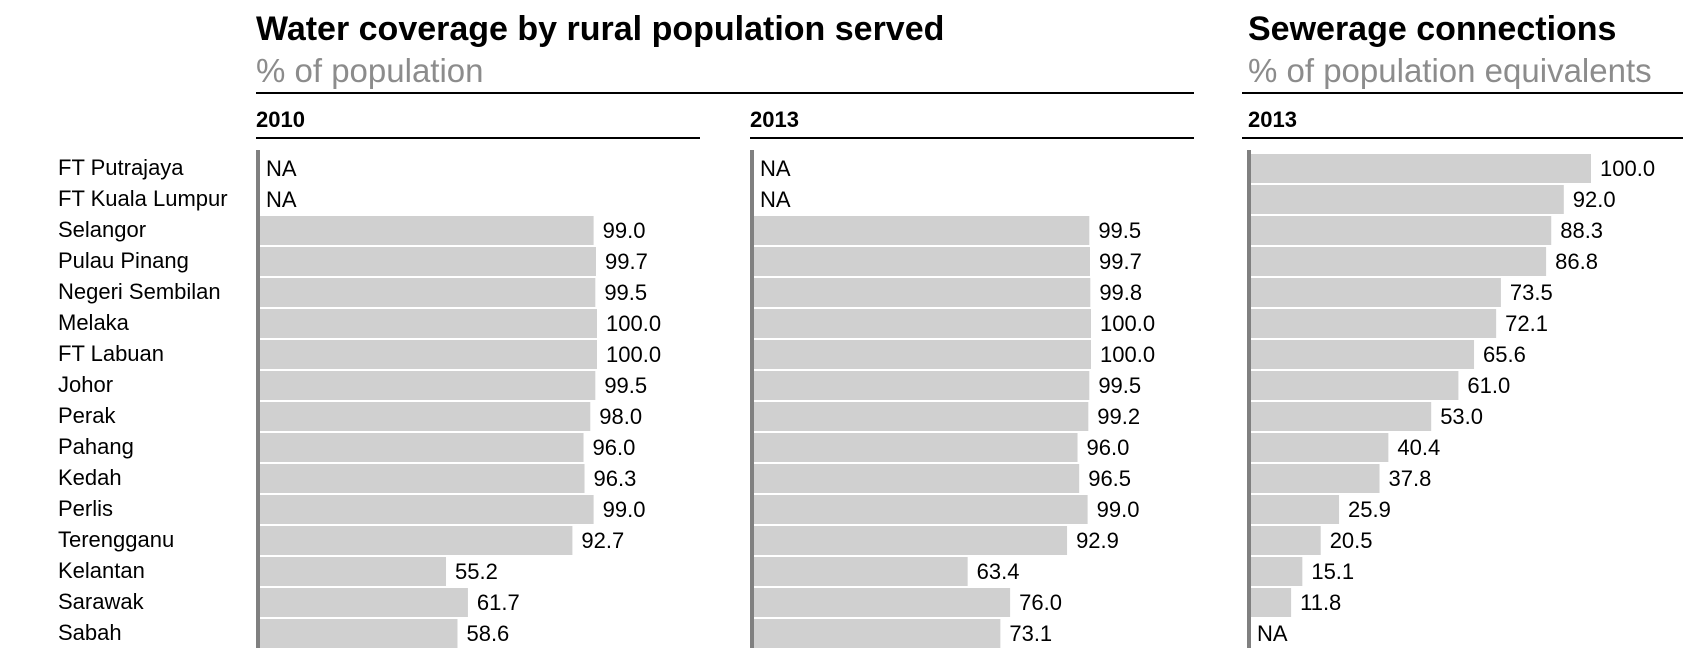 This screenshot has height=648, width=1683. I want to click on panel-label-water-2010: 2010, so click(280, 119).